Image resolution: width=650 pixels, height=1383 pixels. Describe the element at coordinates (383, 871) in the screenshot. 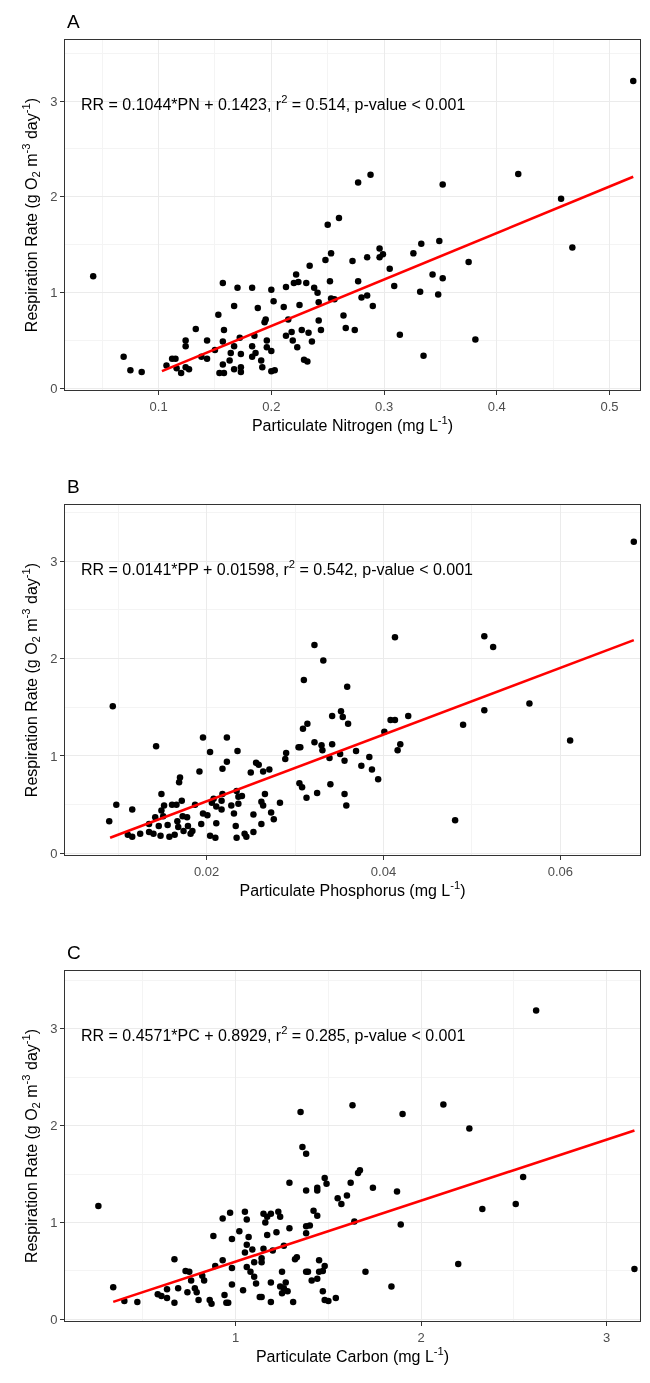

I see `x-tick-label: 0.04` at that location.